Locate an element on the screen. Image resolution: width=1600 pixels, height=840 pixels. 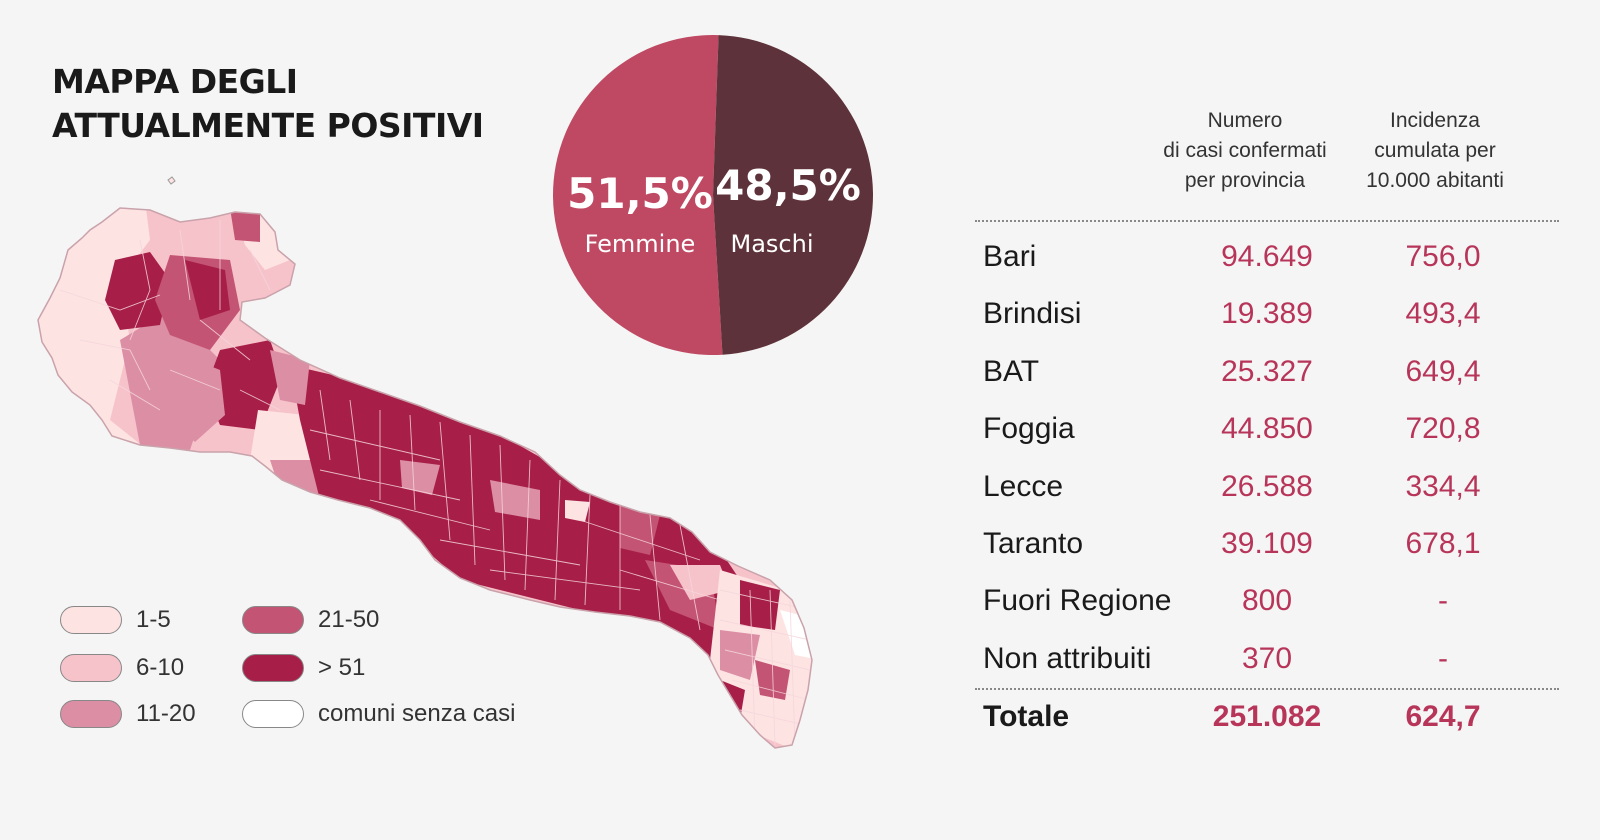
header-incidence-line-2: cumulata per is located at coordinates (1435, 150).